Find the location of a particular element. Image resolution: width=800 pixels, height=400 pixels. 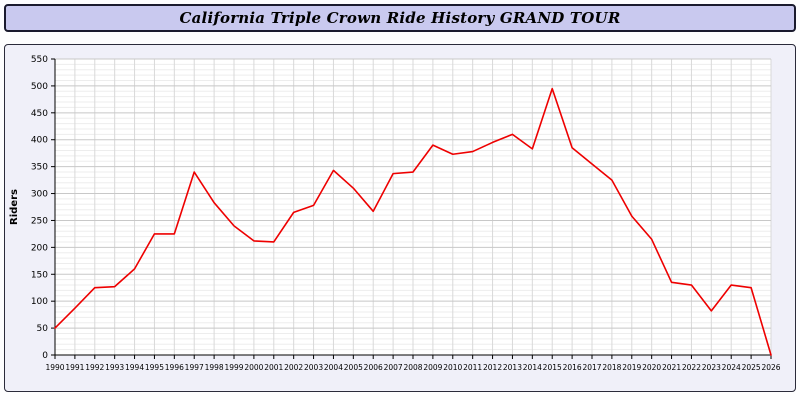

x-tick-label: 2023 is located at coordinates (711, 367).